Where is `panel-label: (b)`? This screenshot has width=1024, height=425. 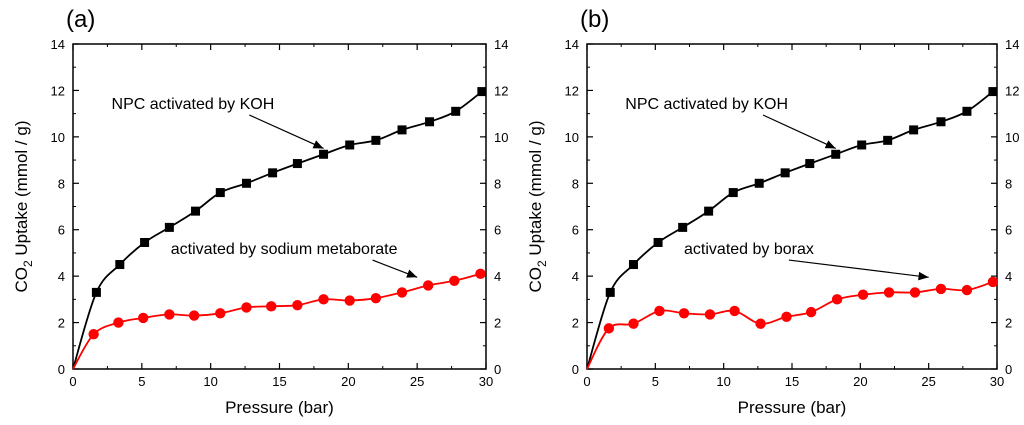 panel-label: (b) is located at coordinates (594, 19).